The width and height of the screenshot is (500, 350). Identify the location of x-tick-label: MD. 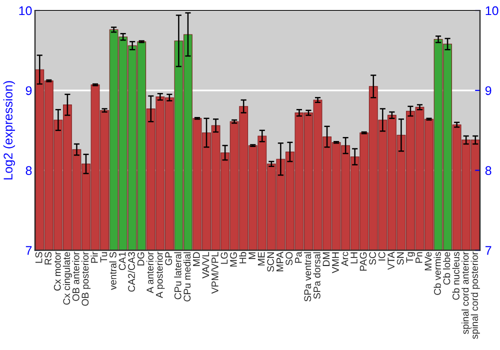
(196, 259).